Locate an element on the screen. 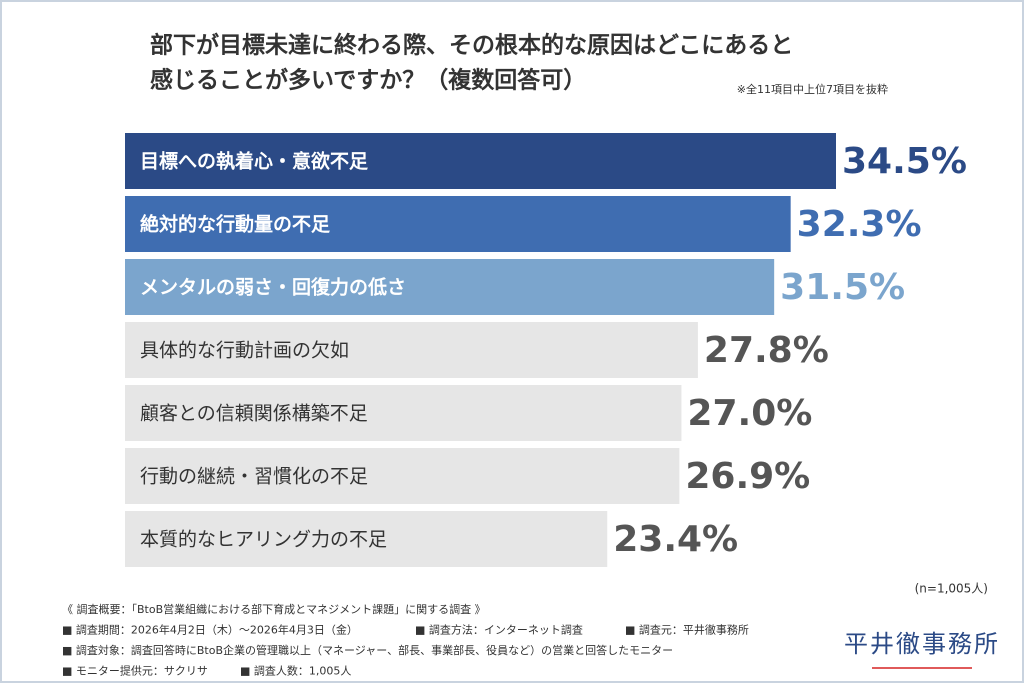  category-label: 行動の継続・習慣化の不足 is located at coordinates (254, 477).